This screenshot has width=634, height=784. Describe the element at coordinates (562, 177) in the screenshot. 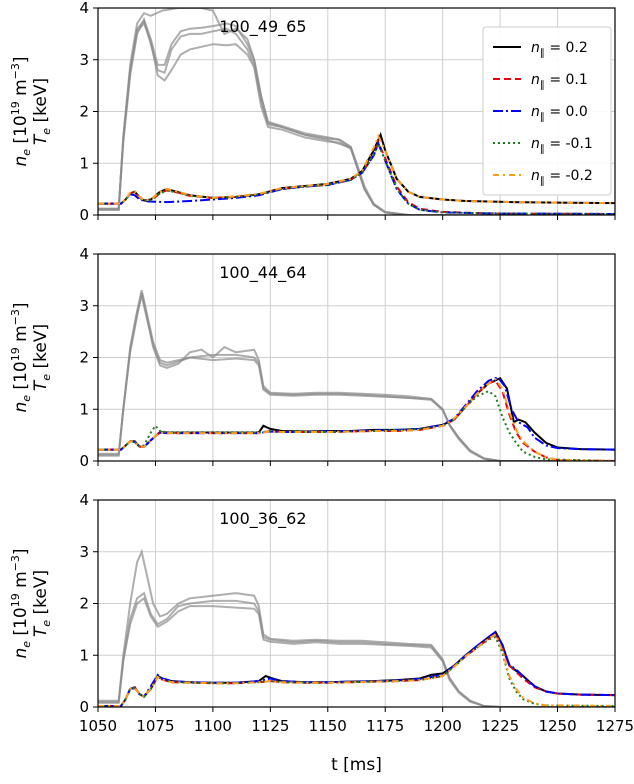

I see `legend-label: n∥ = -0.2` at that location.